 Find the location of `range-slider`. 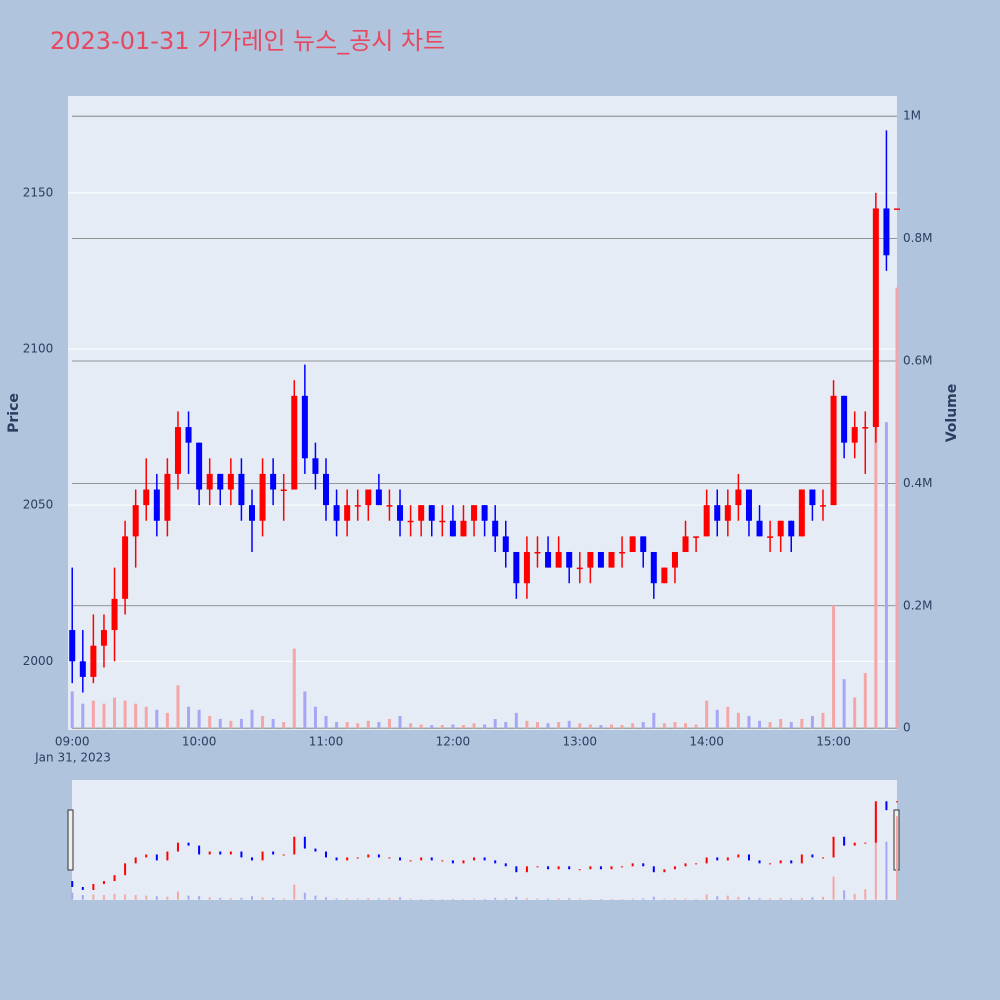

range-slider is located at coordinates (484, 840).